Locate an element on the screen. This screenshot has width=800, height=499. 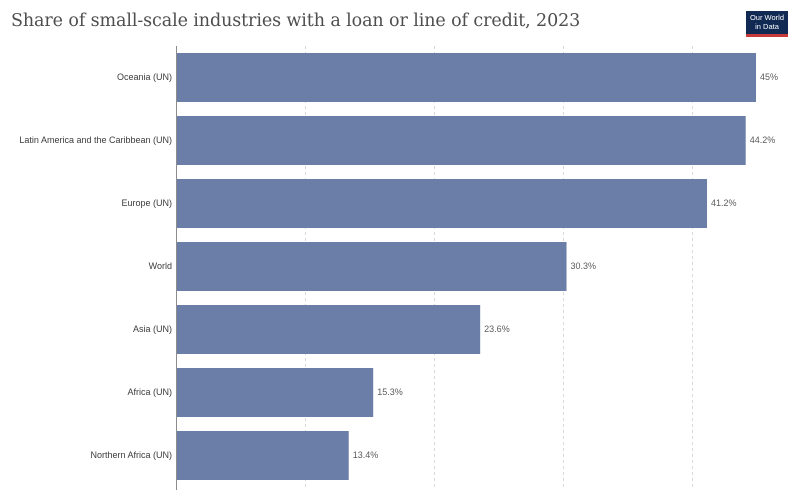
category-label-2: Europe (UN) is located at coordinates (146, 203).